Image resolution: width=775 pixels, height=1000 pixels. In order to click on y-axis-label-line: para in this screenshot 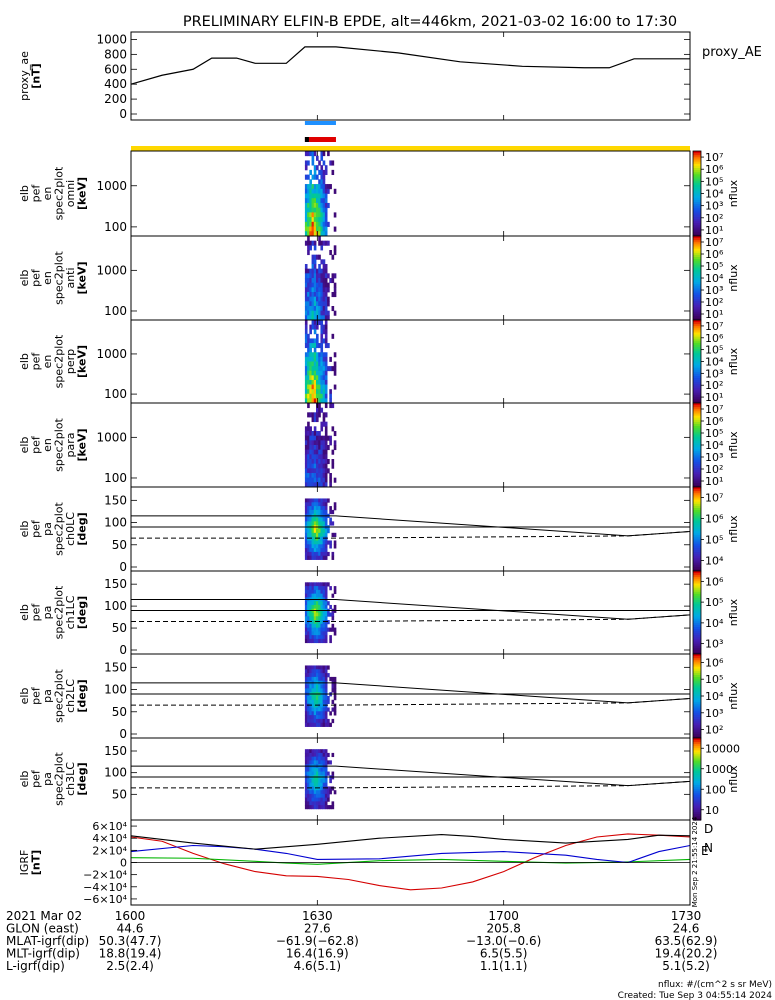, I will do `click(70, 445)`.